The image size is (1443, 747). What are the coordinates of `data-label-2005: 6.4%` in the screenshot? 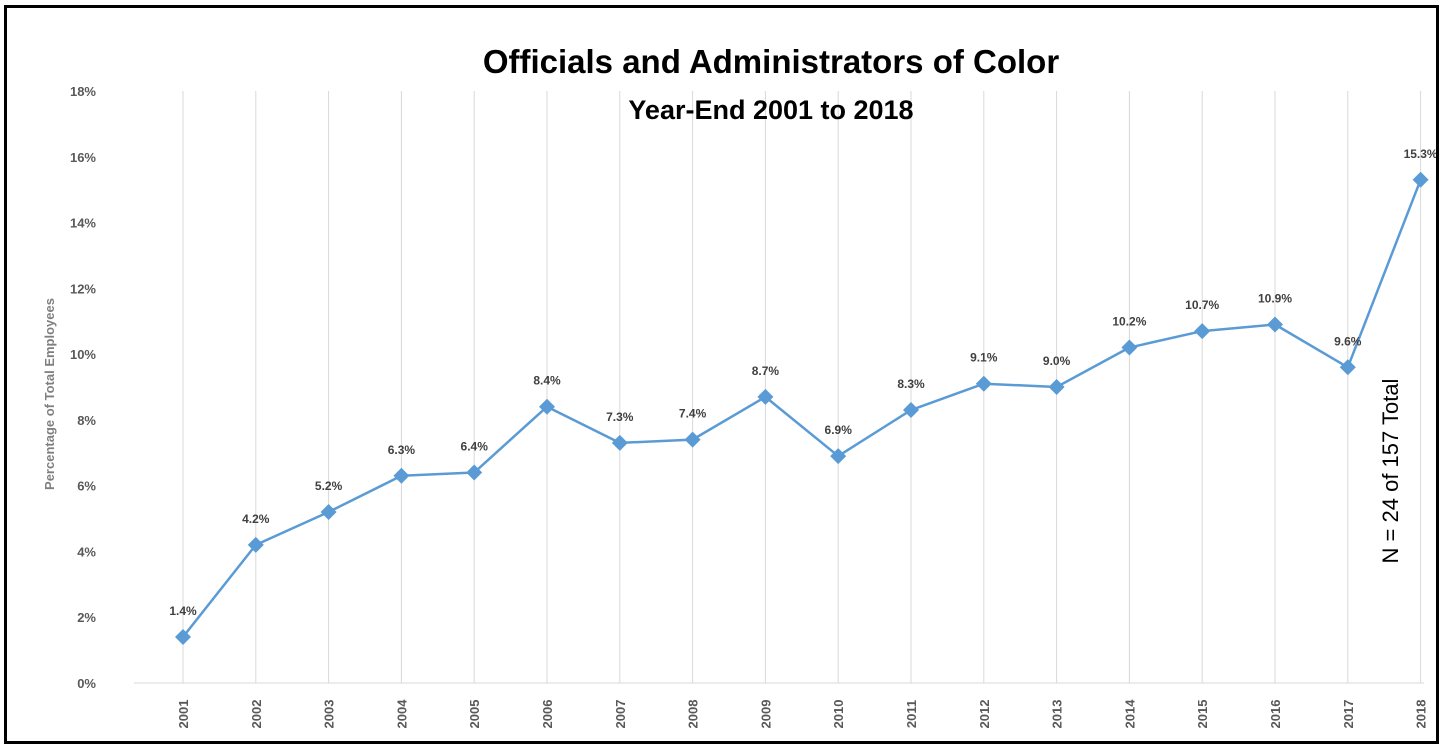 It's located at (475, 447).